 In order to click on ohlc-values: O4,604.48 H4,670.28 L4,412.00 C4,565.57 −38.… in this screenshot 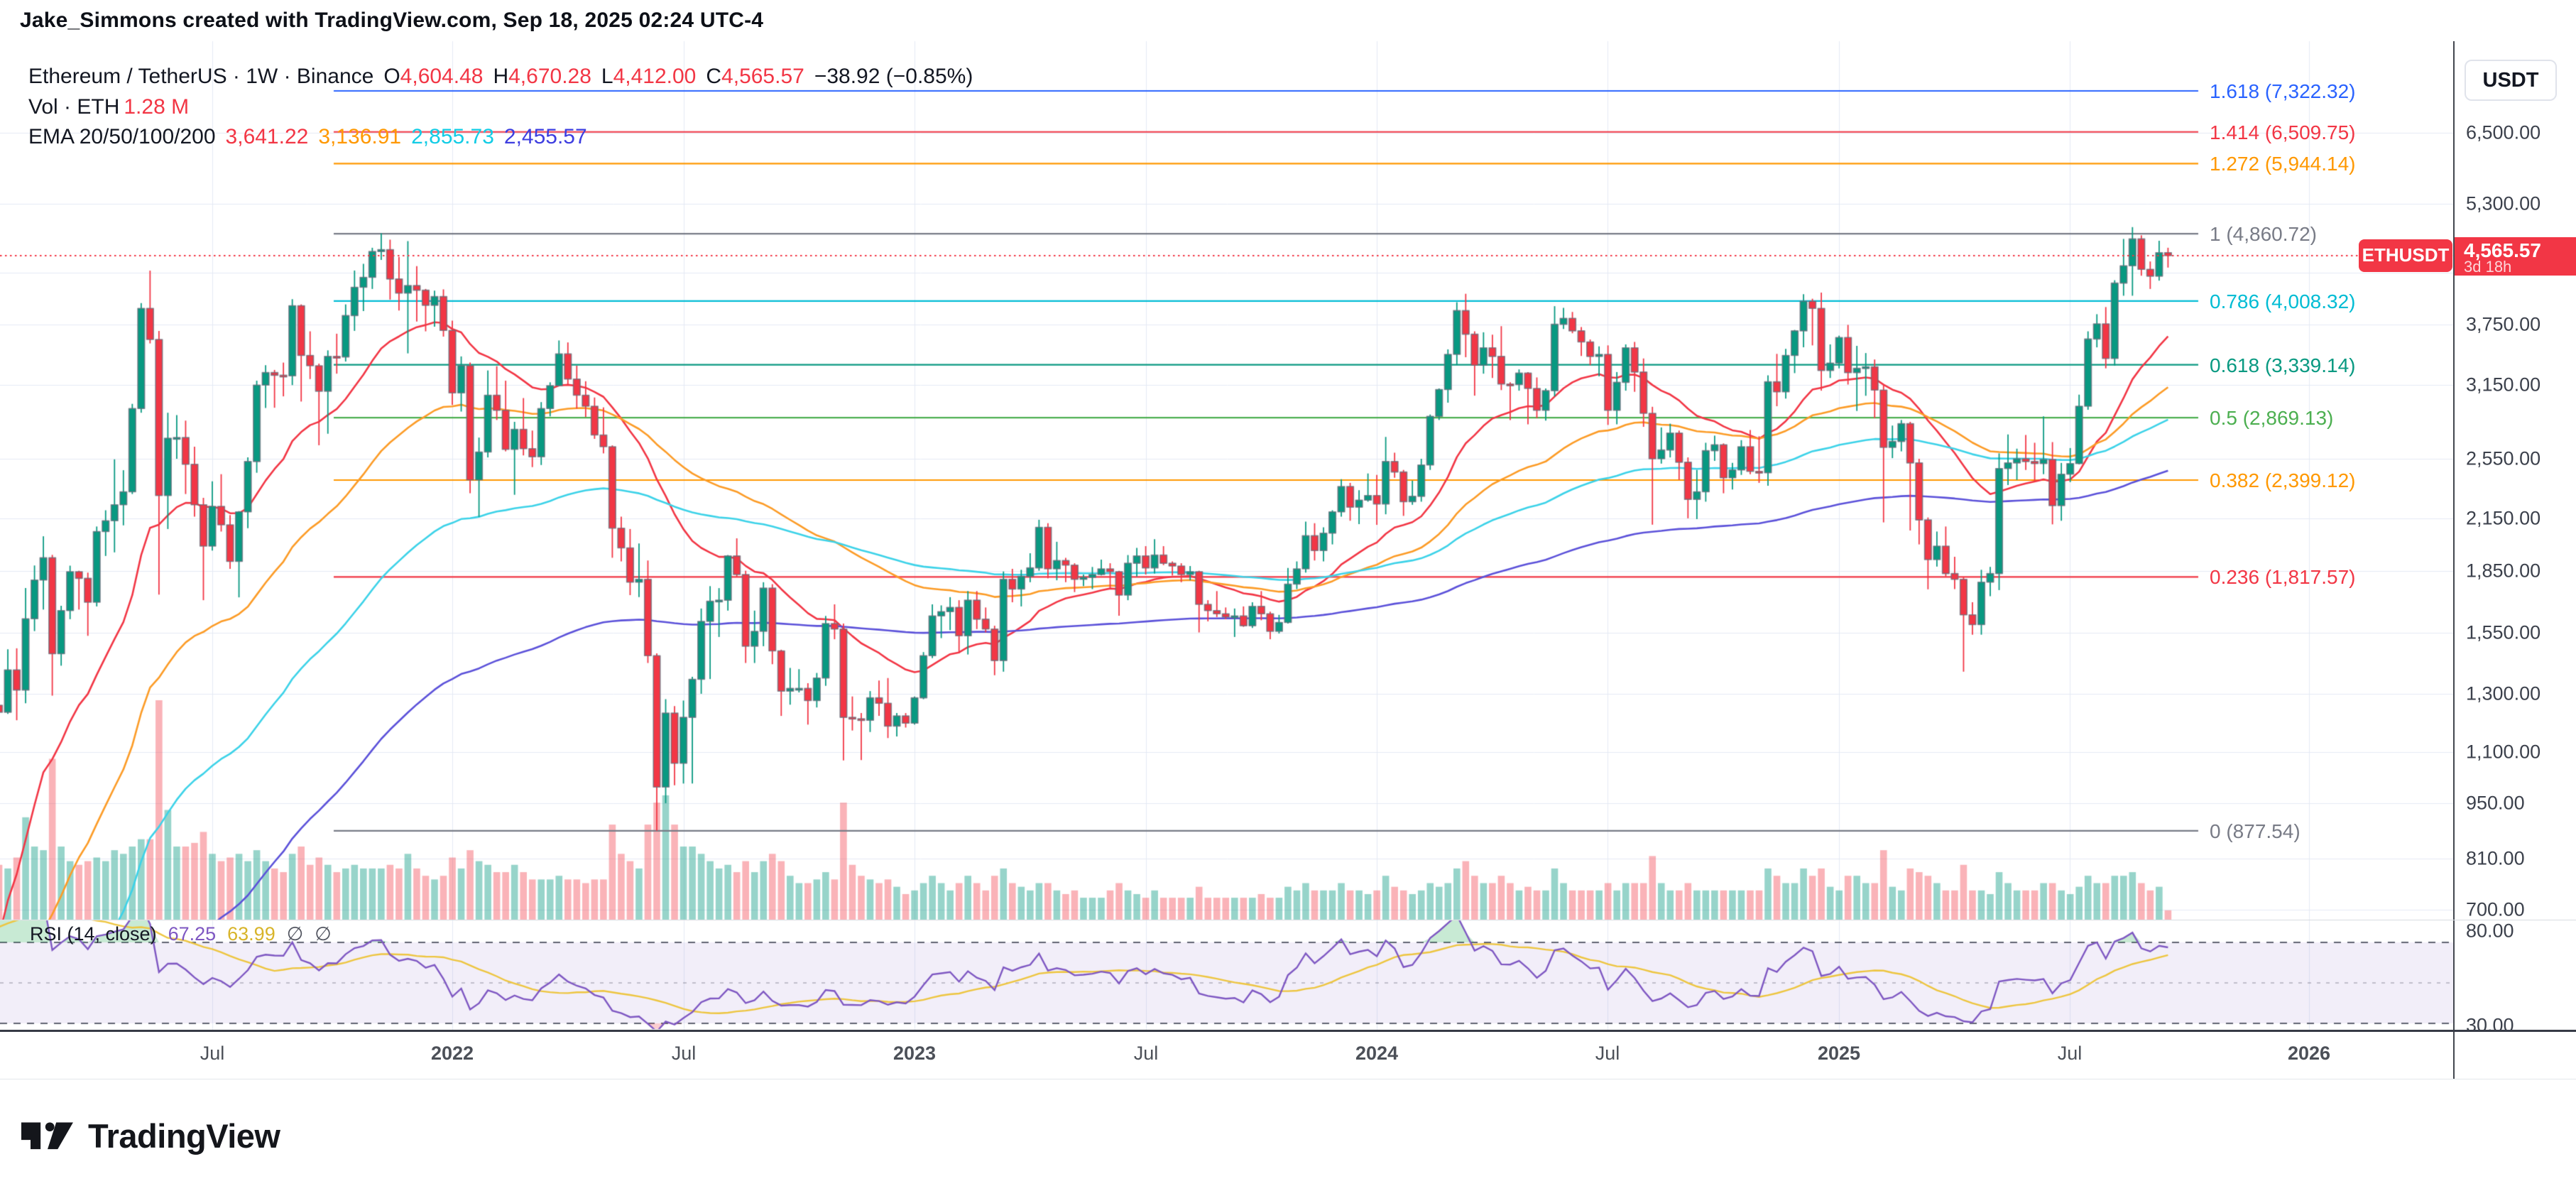, I will do `click(673, 76)`.